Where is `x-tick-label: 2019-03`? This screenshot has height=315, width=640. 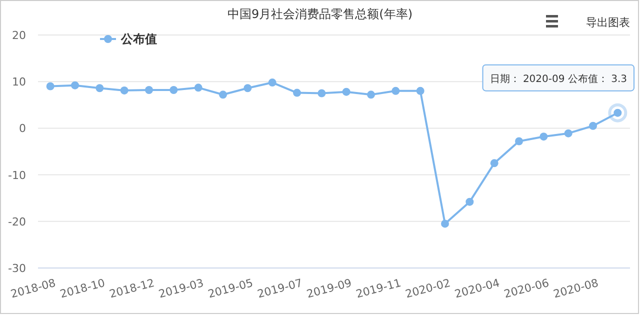
x-tick-label: 2019-03 is located at coordinates (181, 288).